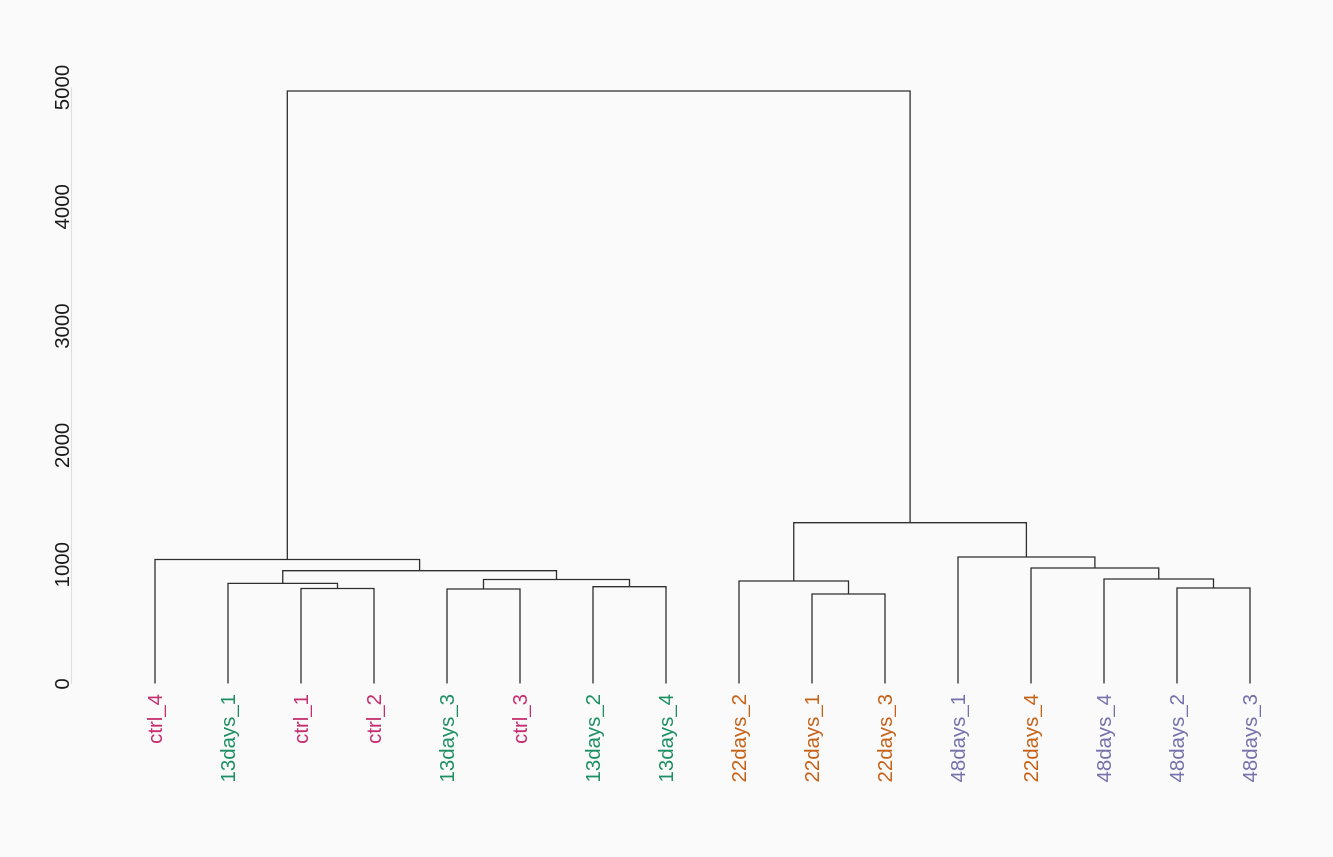 This screenshot has width=1333, height=857. What do you see at coordinates (886, 738) in the screenshot?
I see `svg-text: 22days_3` at bounding box center [886, 738].